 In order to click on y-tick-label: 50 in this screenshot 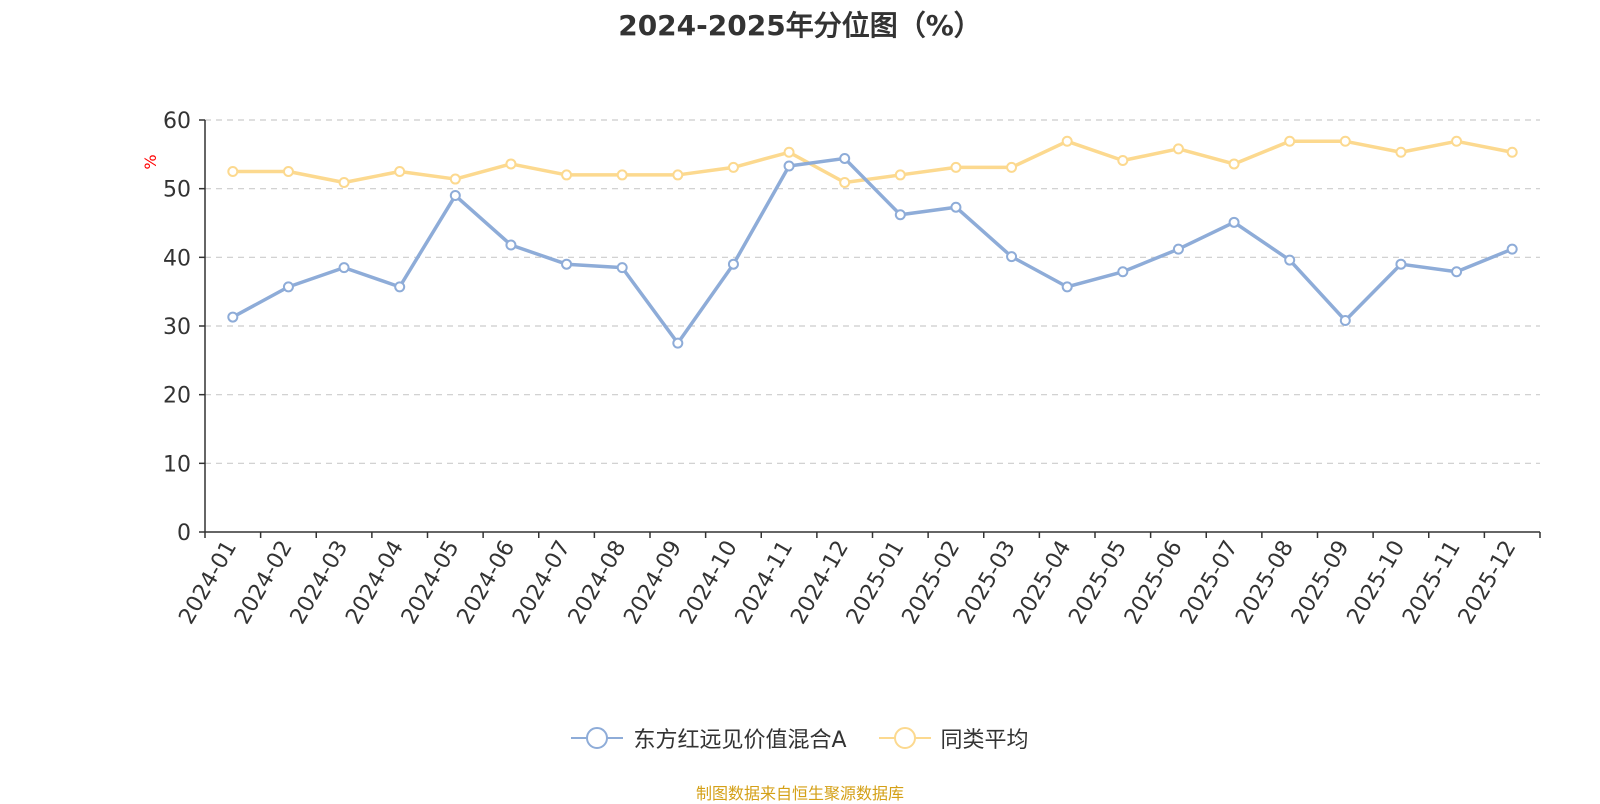, I will do `click(177, 190)`.